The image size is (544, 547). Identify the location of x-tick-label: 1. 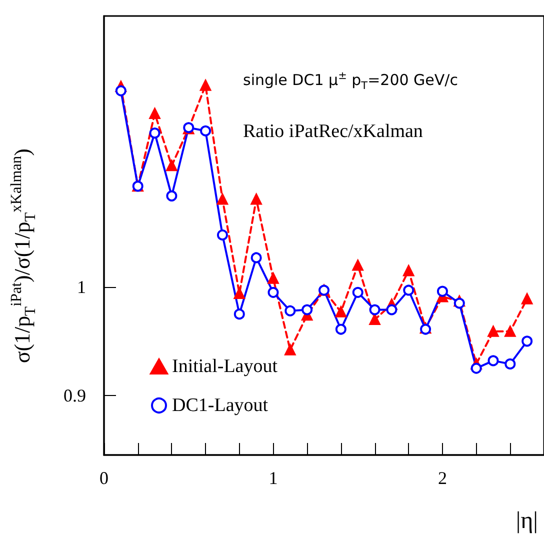
(273, 478).